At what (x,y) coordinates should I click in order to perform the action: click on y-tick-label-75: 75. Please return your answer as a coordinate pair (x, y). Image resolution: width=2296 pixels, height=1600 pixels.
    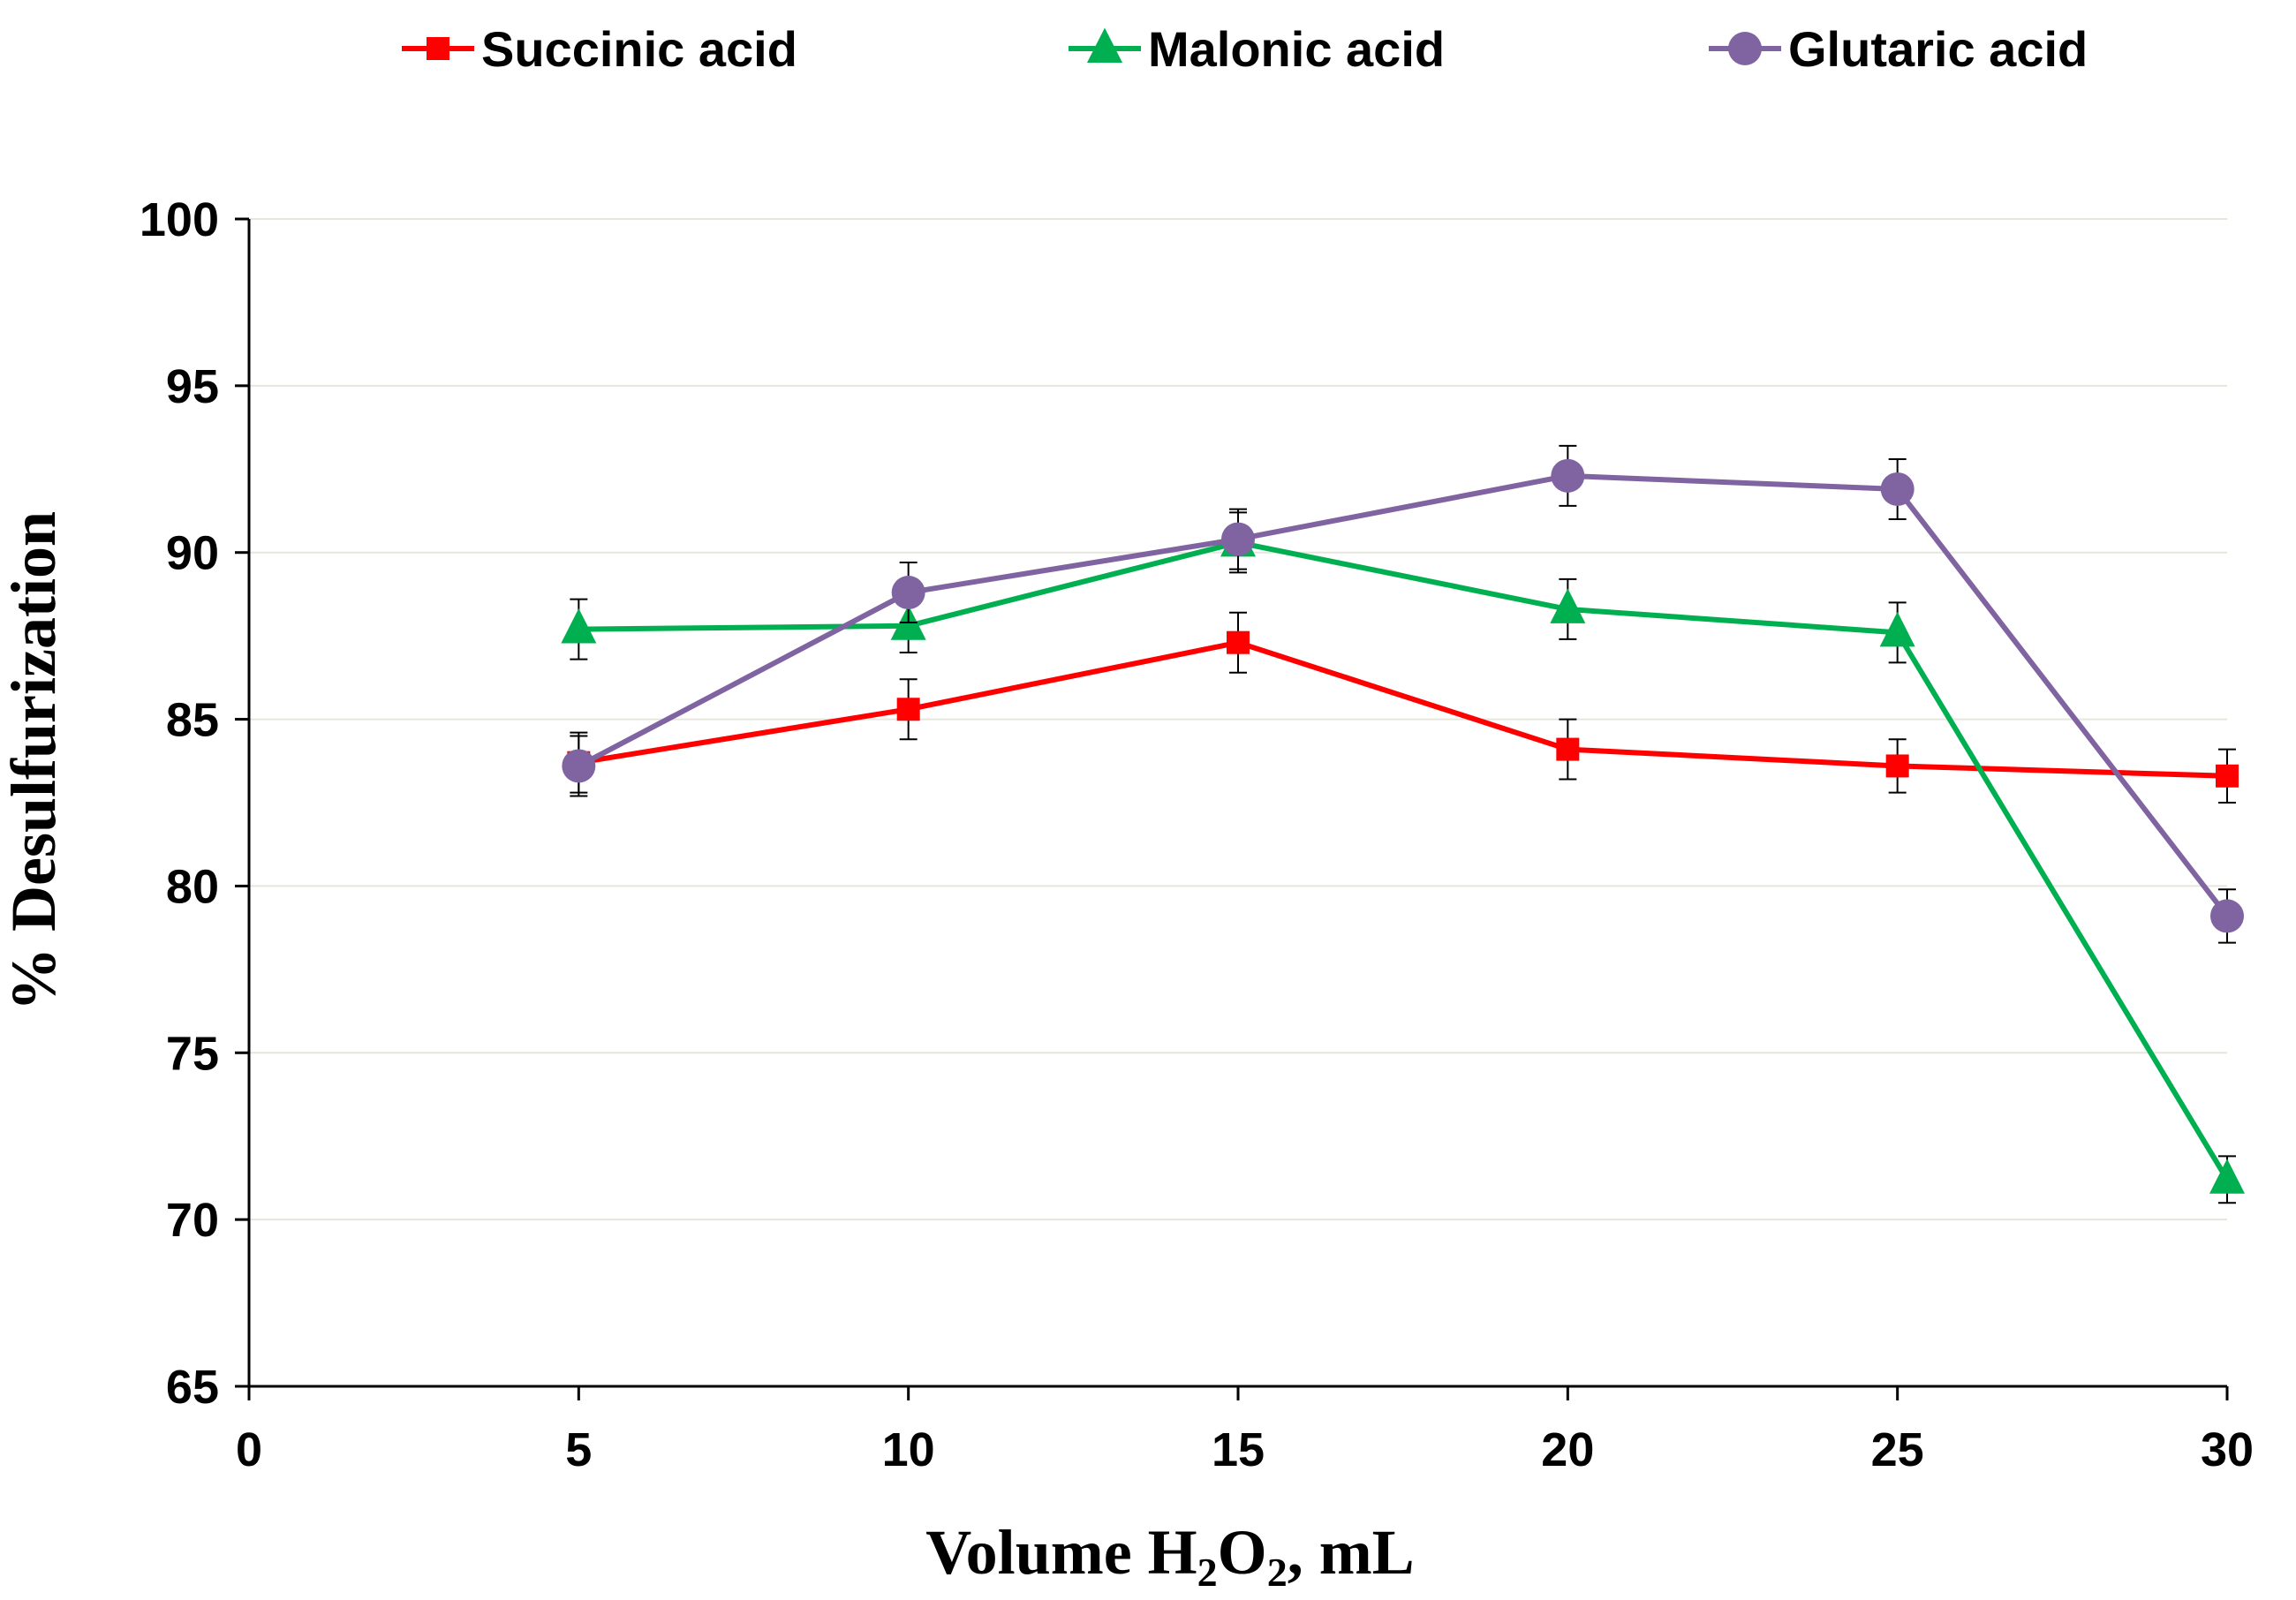
    Looking at the image, I should click on (192, 1053).